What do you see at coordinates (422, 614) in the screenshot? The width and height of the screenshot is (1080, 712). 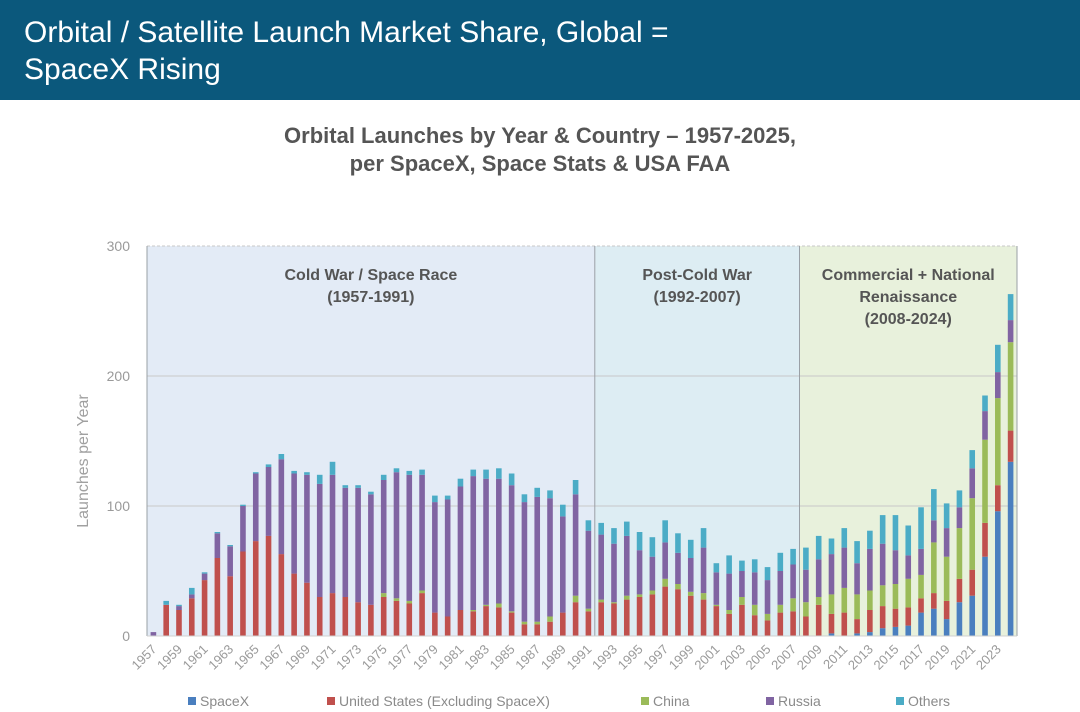 I see `bar-1978-united-states-excluding-spacex` at bounding box center [422, 614].